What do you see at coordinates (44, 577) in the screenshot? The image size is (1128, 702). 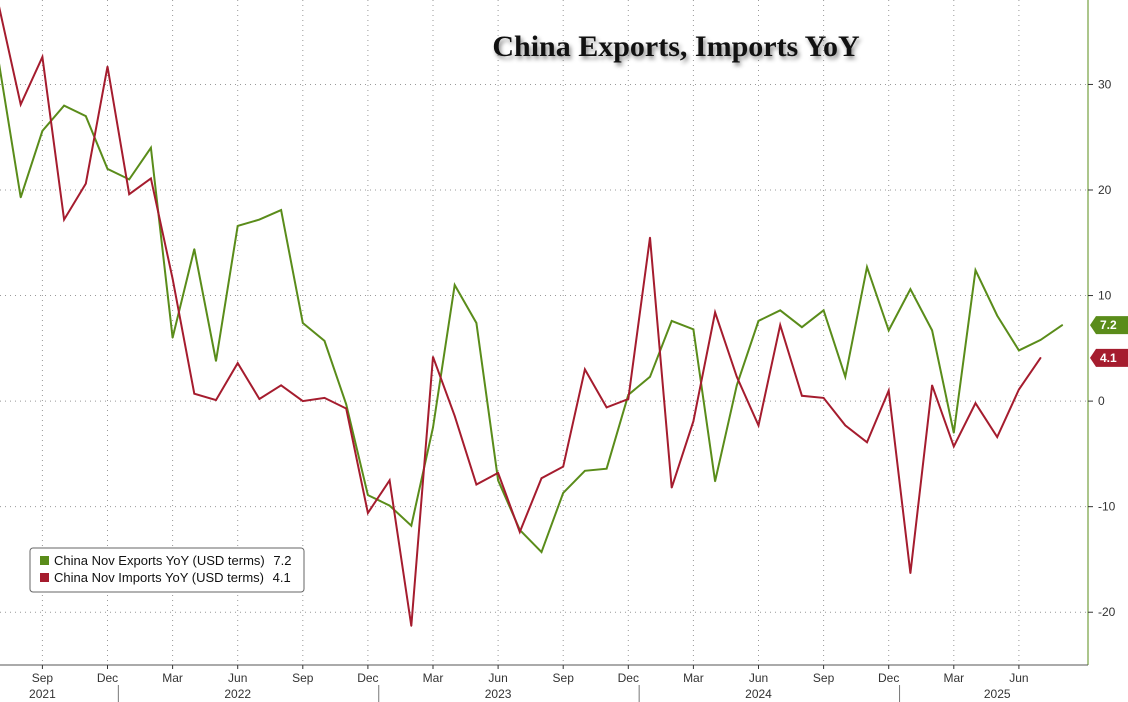 I see `legend-swatch-imports` at bounding box center [44, 577].